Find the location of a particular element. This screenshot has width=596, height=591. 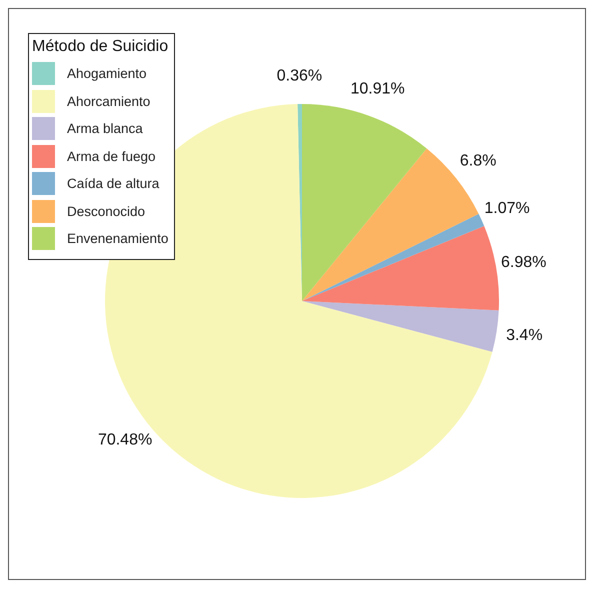

legend-label: Desconocido is located at coordinates (106, 211).